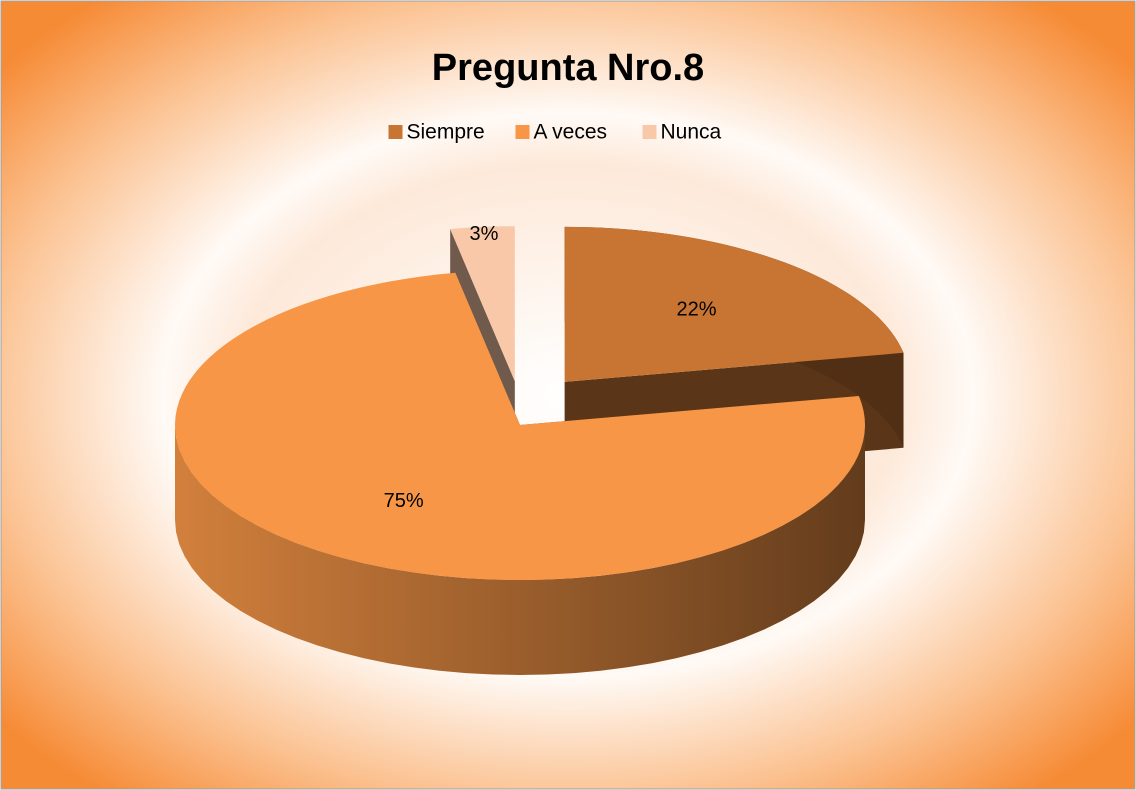  I want to click on legend-label: Siempre, so click(446, 132).